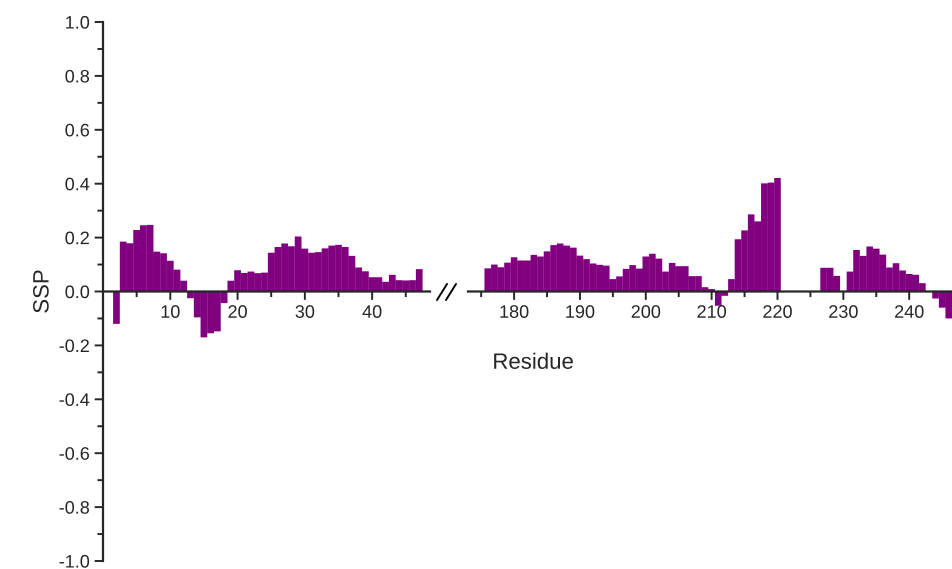 This screenshot has width=952, height=569. Describe the element at coordinates (646, 311) in the screenshot. I see `x-tick-label: 200` at that location.